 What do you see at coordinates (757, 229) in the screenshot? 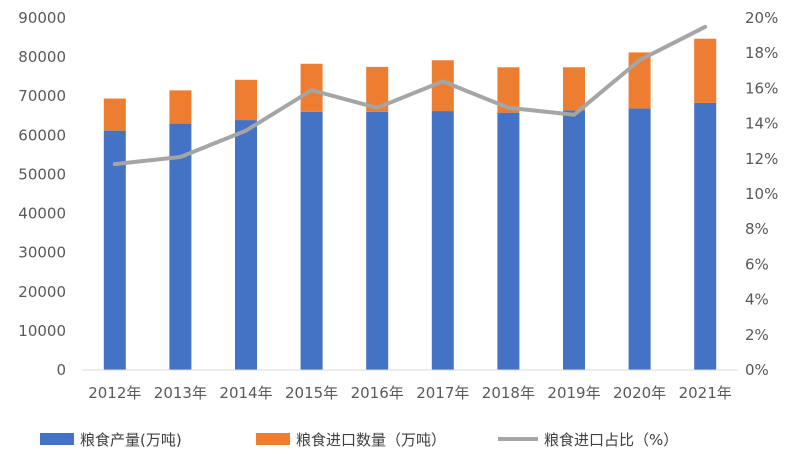
I see `right-tick-label: 8%` at bounding box center [757, 229].